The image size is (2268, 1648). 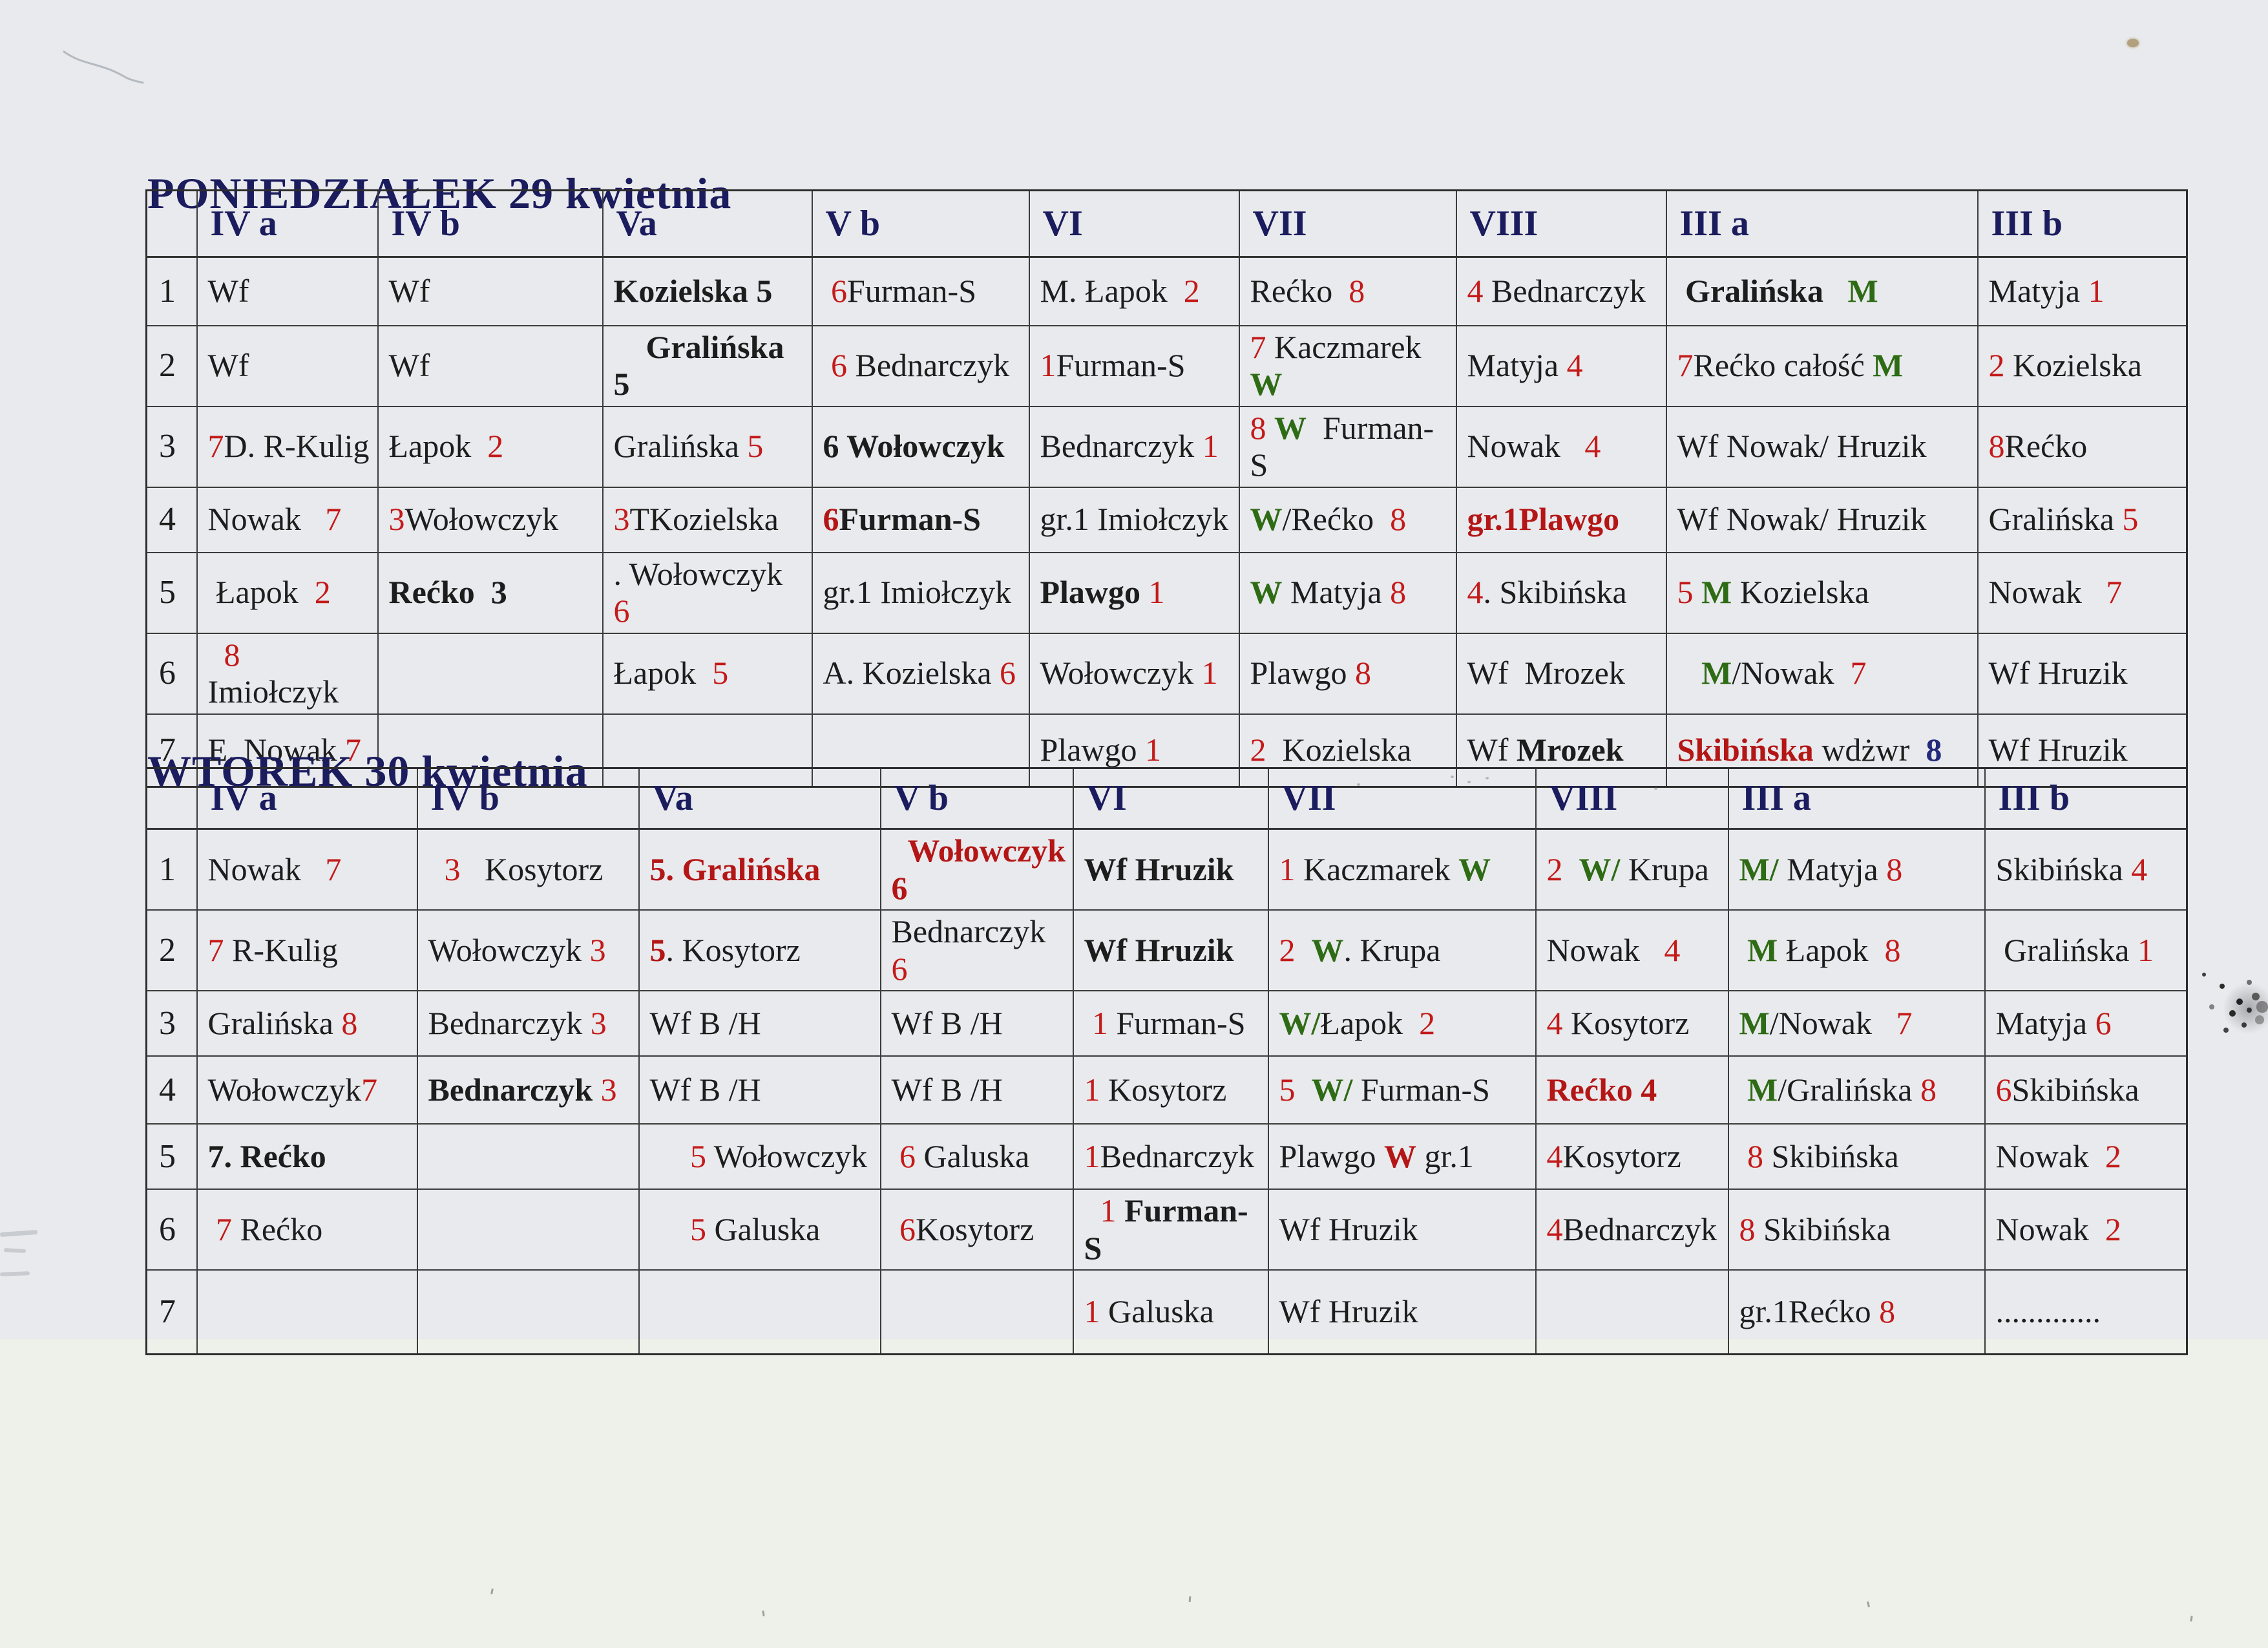 What do you see at coordinates (1570, 750) in the screenshot?
I see `cell-text-segment: Mrozek` at bounding box center [1570, 750].